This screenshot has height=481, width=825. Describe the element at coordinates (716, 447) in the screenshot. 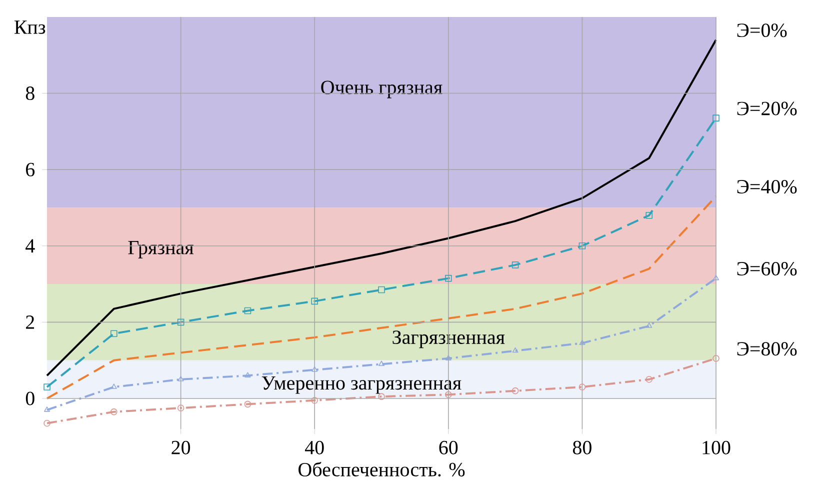

I see `x-tick-label: 100` at that location.